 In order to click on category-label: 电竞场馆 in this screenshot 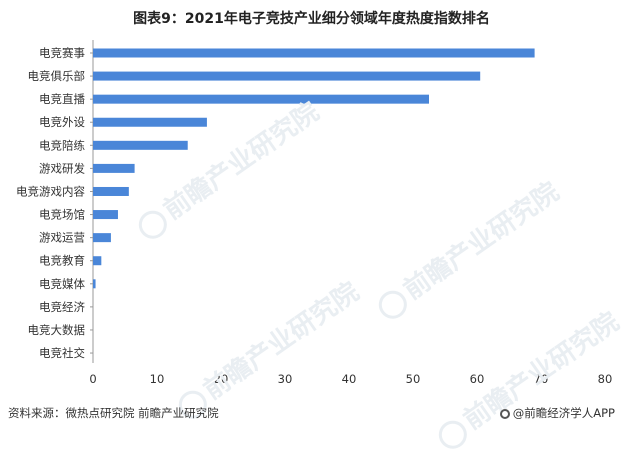, I will do `click(62, 215)`.